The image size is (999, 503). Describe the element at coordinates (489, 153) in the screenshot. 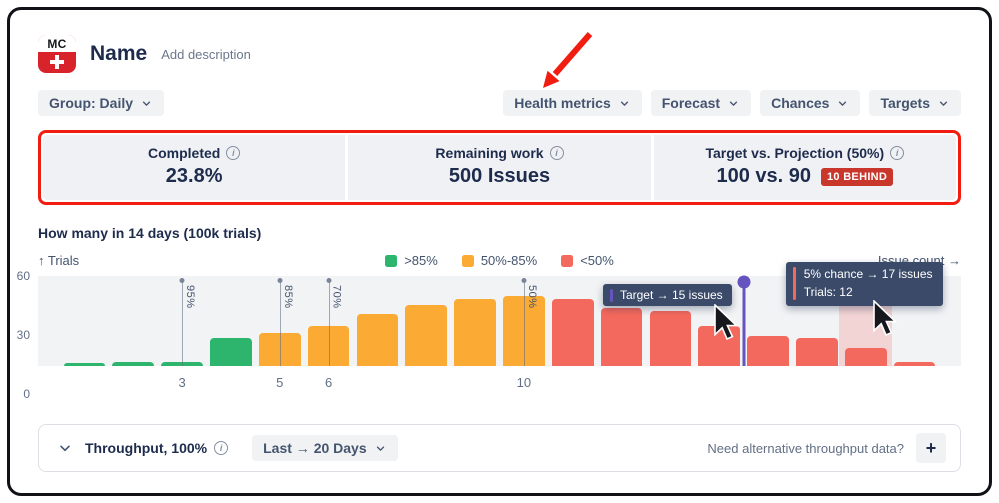

I see `metric-label-text: Remaining work` at that location.